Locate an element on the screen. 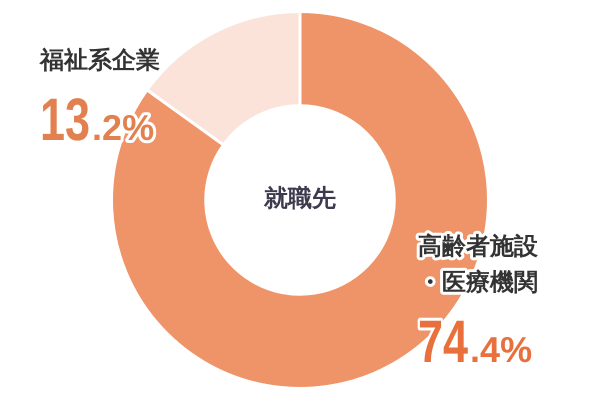  slice-label: 福祉系企業 is located at coordinates (99, 60).